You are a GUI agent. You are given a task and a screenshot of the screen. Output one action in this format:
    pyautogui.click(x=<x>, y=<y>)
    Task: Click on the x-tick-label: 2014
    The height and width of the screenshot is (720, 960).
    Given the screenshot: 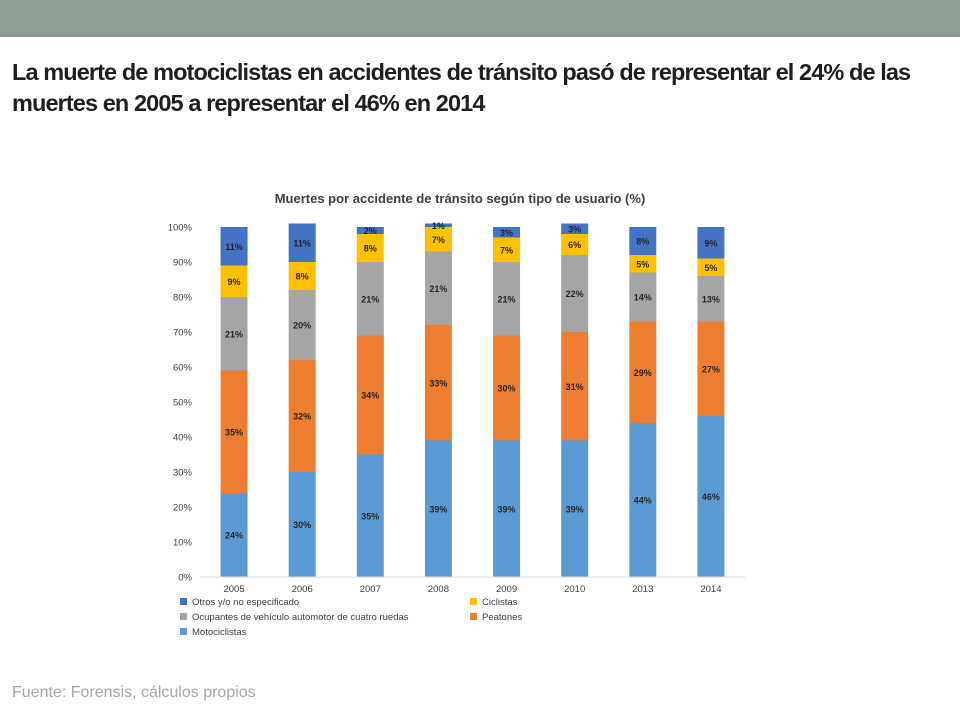 What is the action you would take?
    pyautogui.click(x=710, y=589)
    